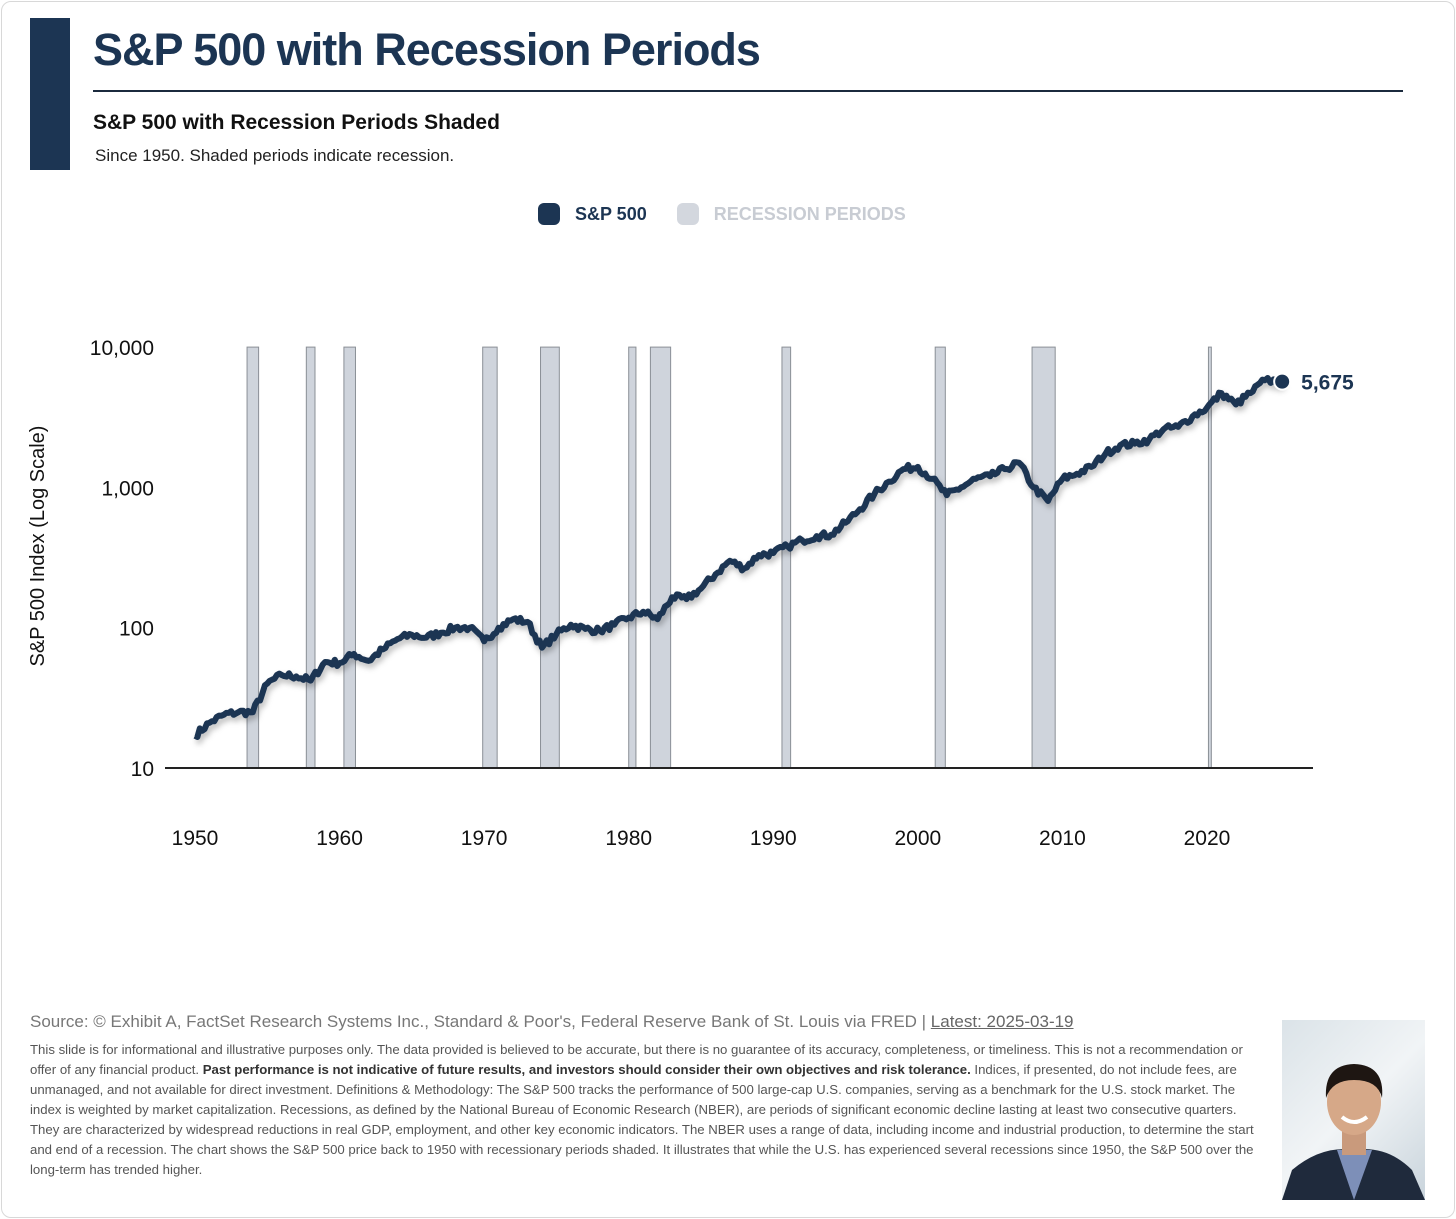 The height and width of the screenshot is (1219, 1456). I want to click on latest-date-link: Latest: 2025-03-19, so click(1002, 1021).